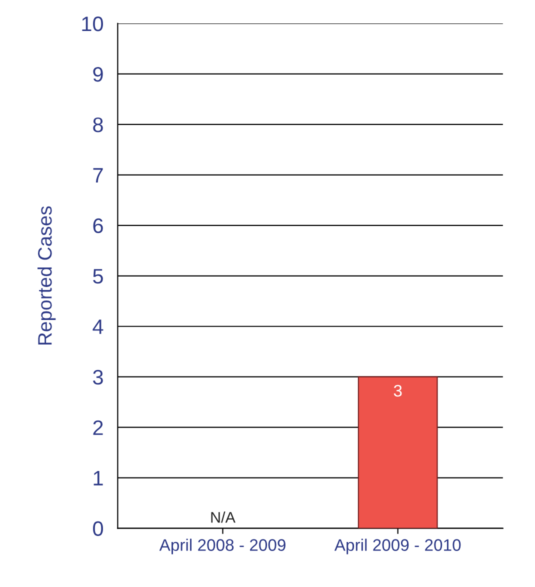 The image size is (535, 587). What do you see at coordinates (98, 327) in the screenshot?
I see `y-tick-label: 4` at bounding box center [98, 327].